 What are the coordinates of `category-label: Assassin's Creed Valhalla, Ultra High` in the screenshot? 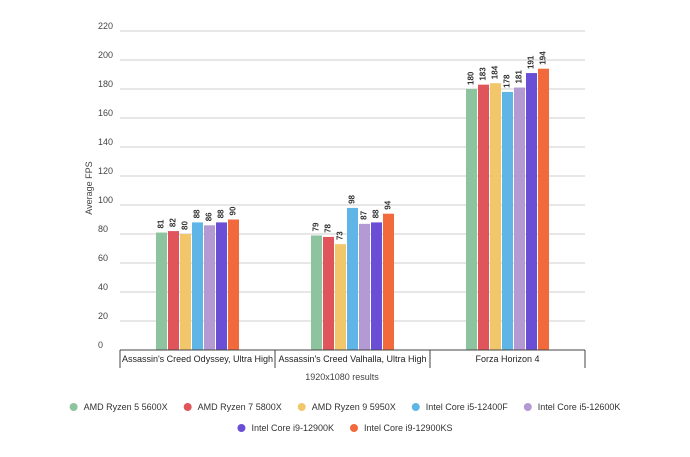 It's located at (352, 359).